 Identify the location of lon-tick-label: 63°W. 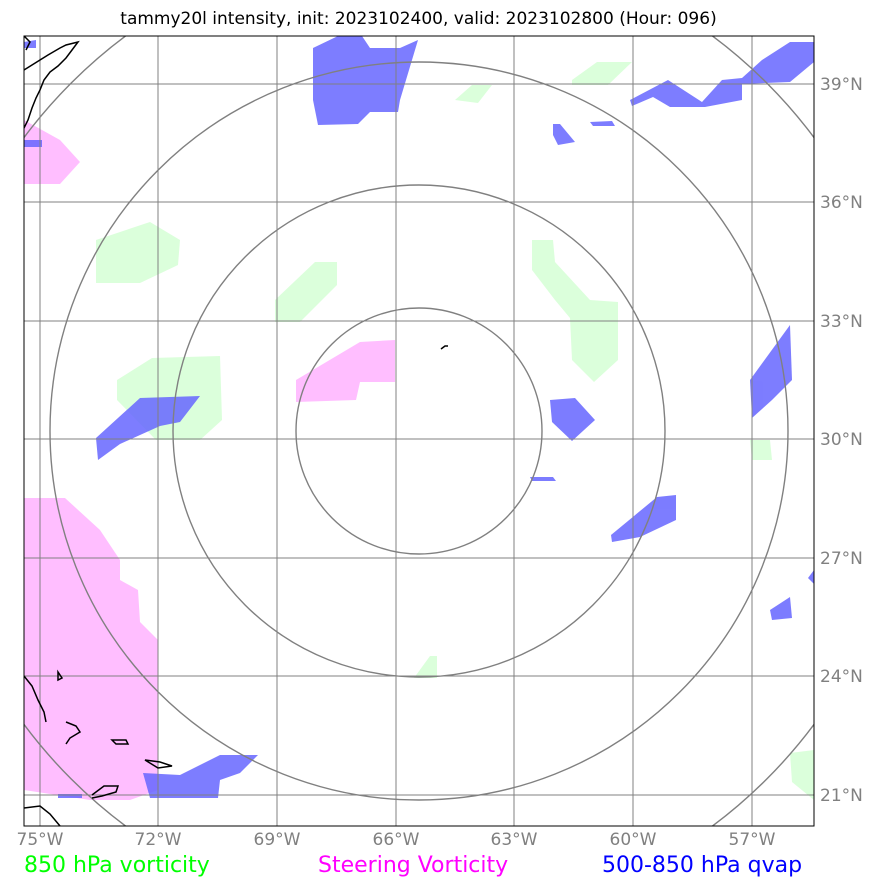
(514, 840).